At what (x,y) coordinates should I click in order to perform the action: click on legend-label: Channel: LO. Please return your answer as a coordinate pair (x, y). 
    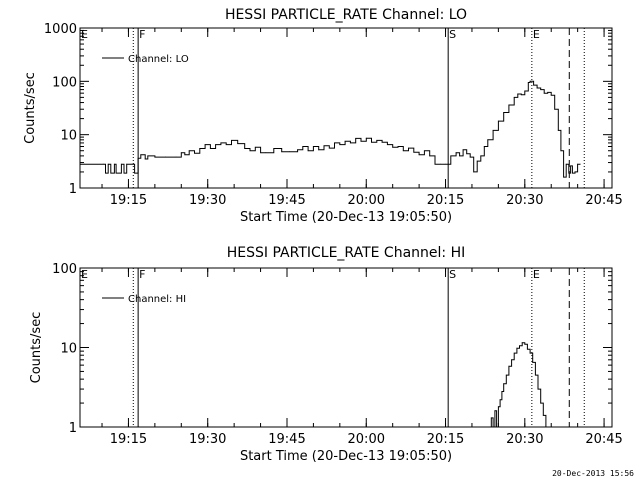
    Looking at the image, I should click on (158, 59).